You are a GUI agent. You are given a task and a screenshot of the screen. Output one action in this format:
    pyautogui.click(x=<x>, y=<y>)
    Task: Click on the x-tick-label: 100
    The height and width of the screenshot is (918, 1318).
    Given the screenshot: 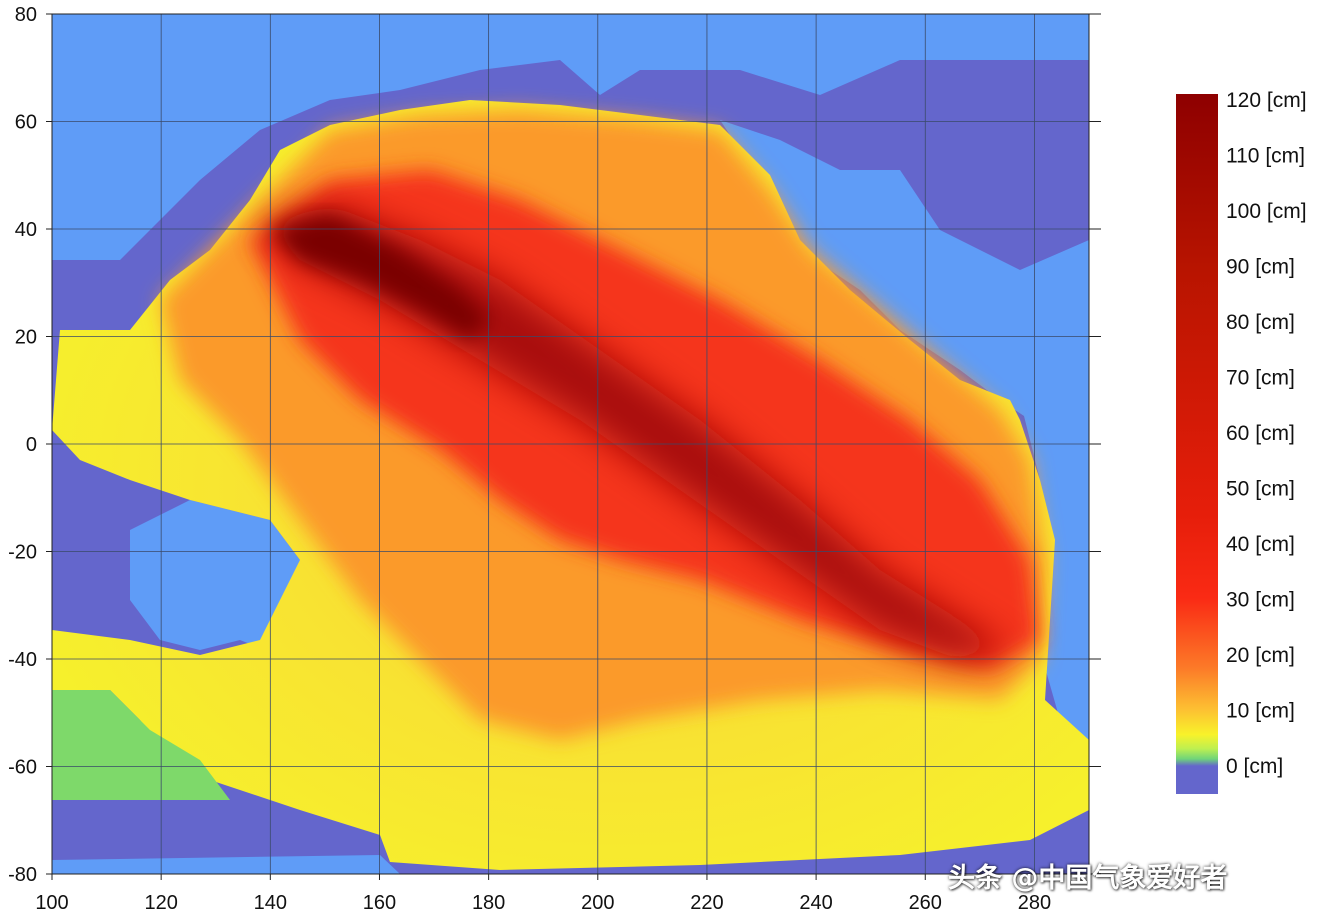 What is the action you would take?
    pyautogui.click(x=51, y=903)
    